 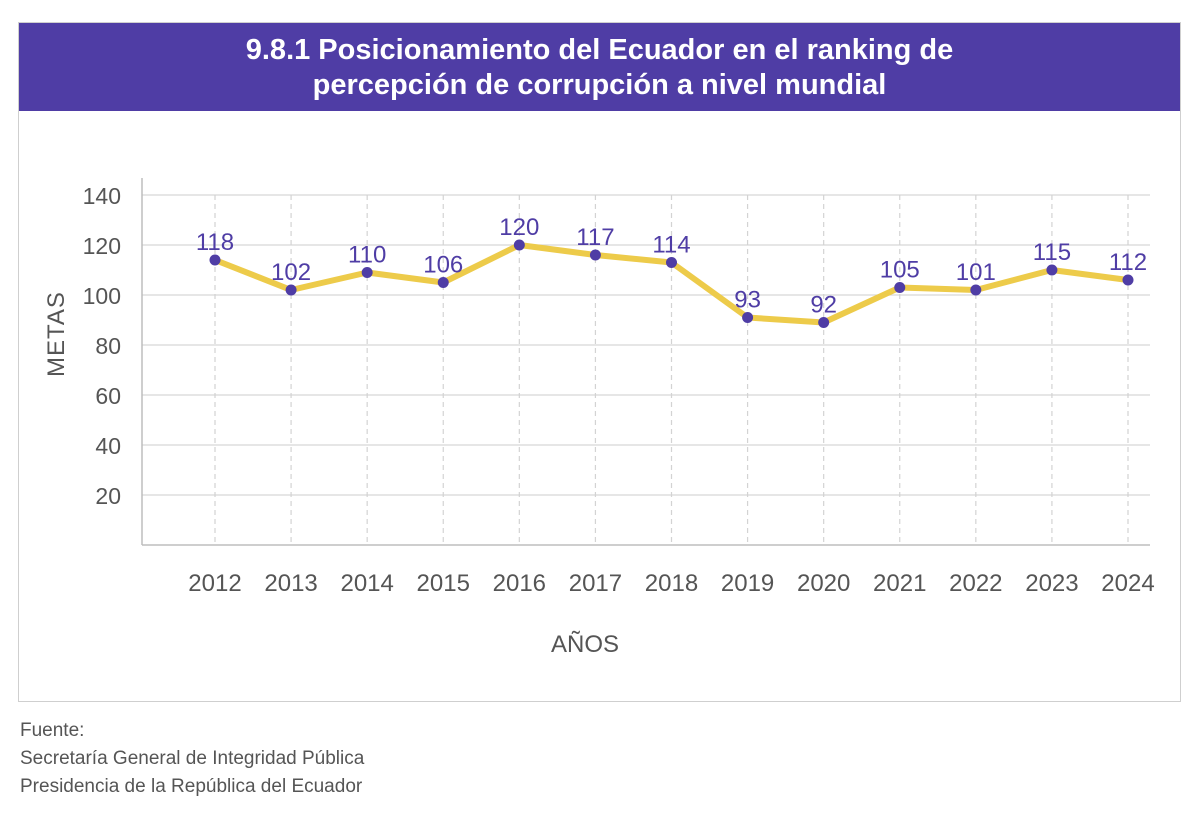 I want to click on x-tick-label: 2020, so click(x=823, y=583).